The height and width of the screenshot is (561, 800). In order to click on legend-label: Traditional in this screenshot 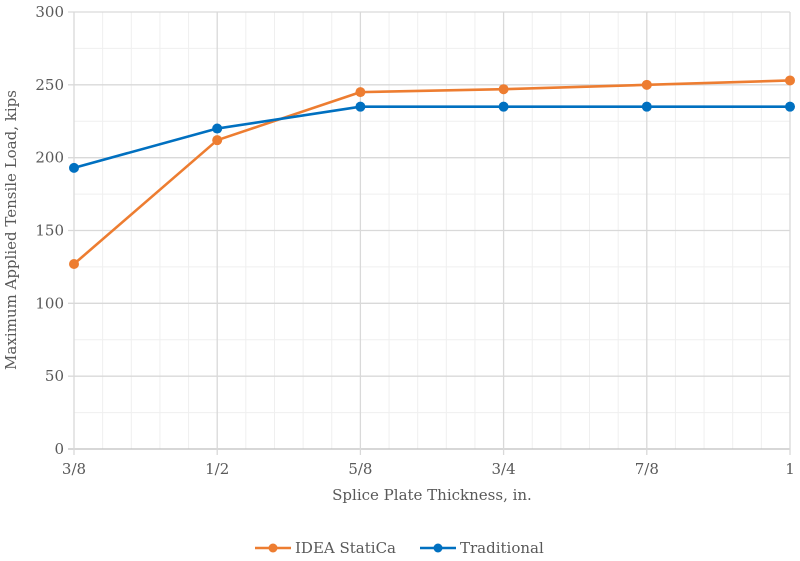, I will do `click(502, 548)`.